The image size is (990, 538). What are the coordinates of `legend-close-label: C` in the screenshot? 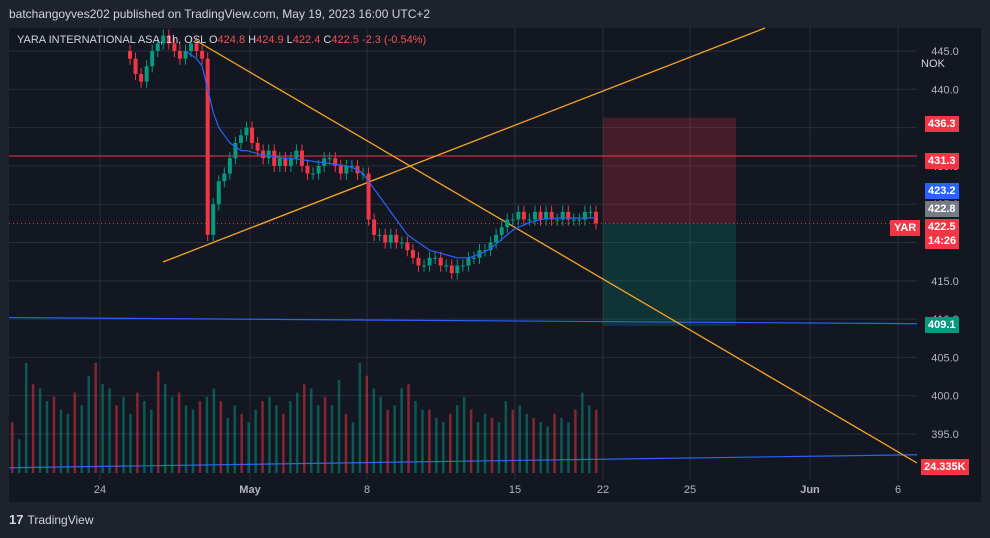 It's located at (327, 40).